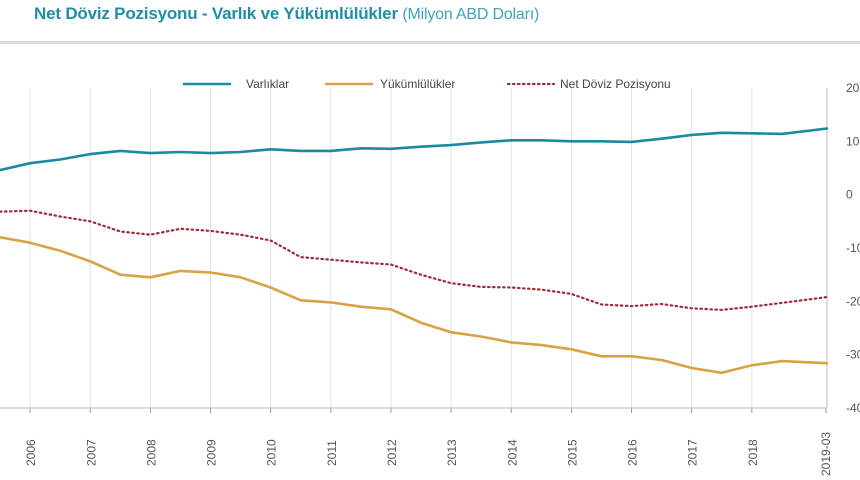 The height and width of the screenshot is (480, 860). I want to click on y-tick-label: -20, so click(853, 301).